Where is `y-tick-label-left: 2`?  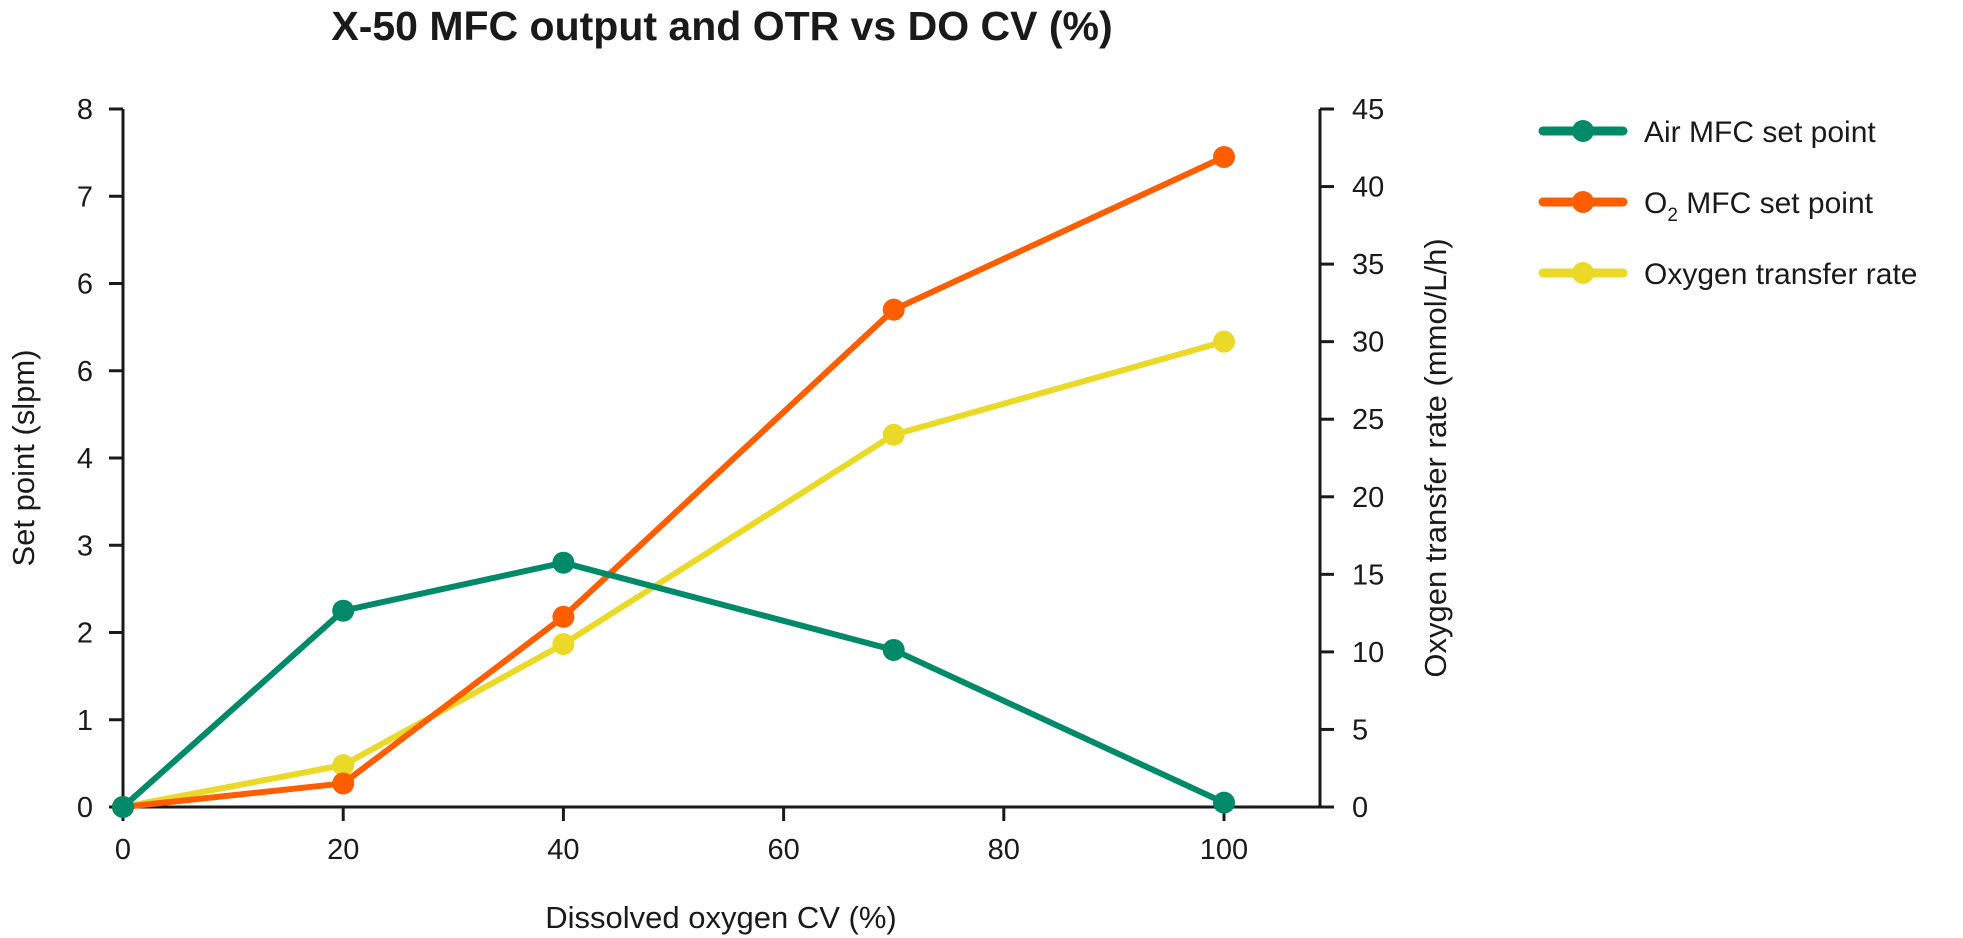 y-tick-label-left: 2 is located at coordinates (85, 634).